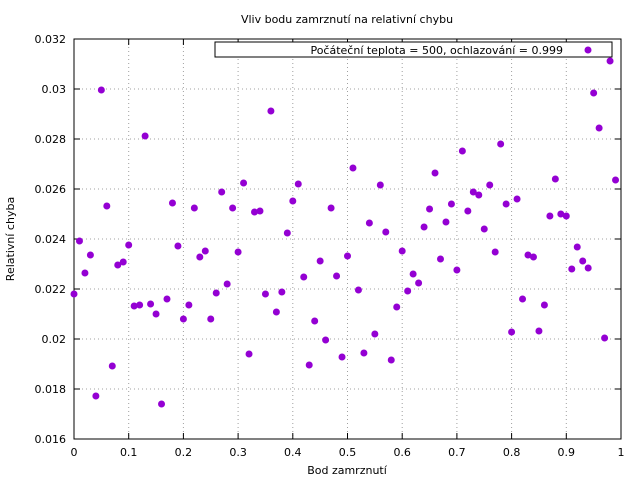  Describe the element at coordinates (51, 39) in the screenshot. I see `y-tick-label: 0.032` at that location.